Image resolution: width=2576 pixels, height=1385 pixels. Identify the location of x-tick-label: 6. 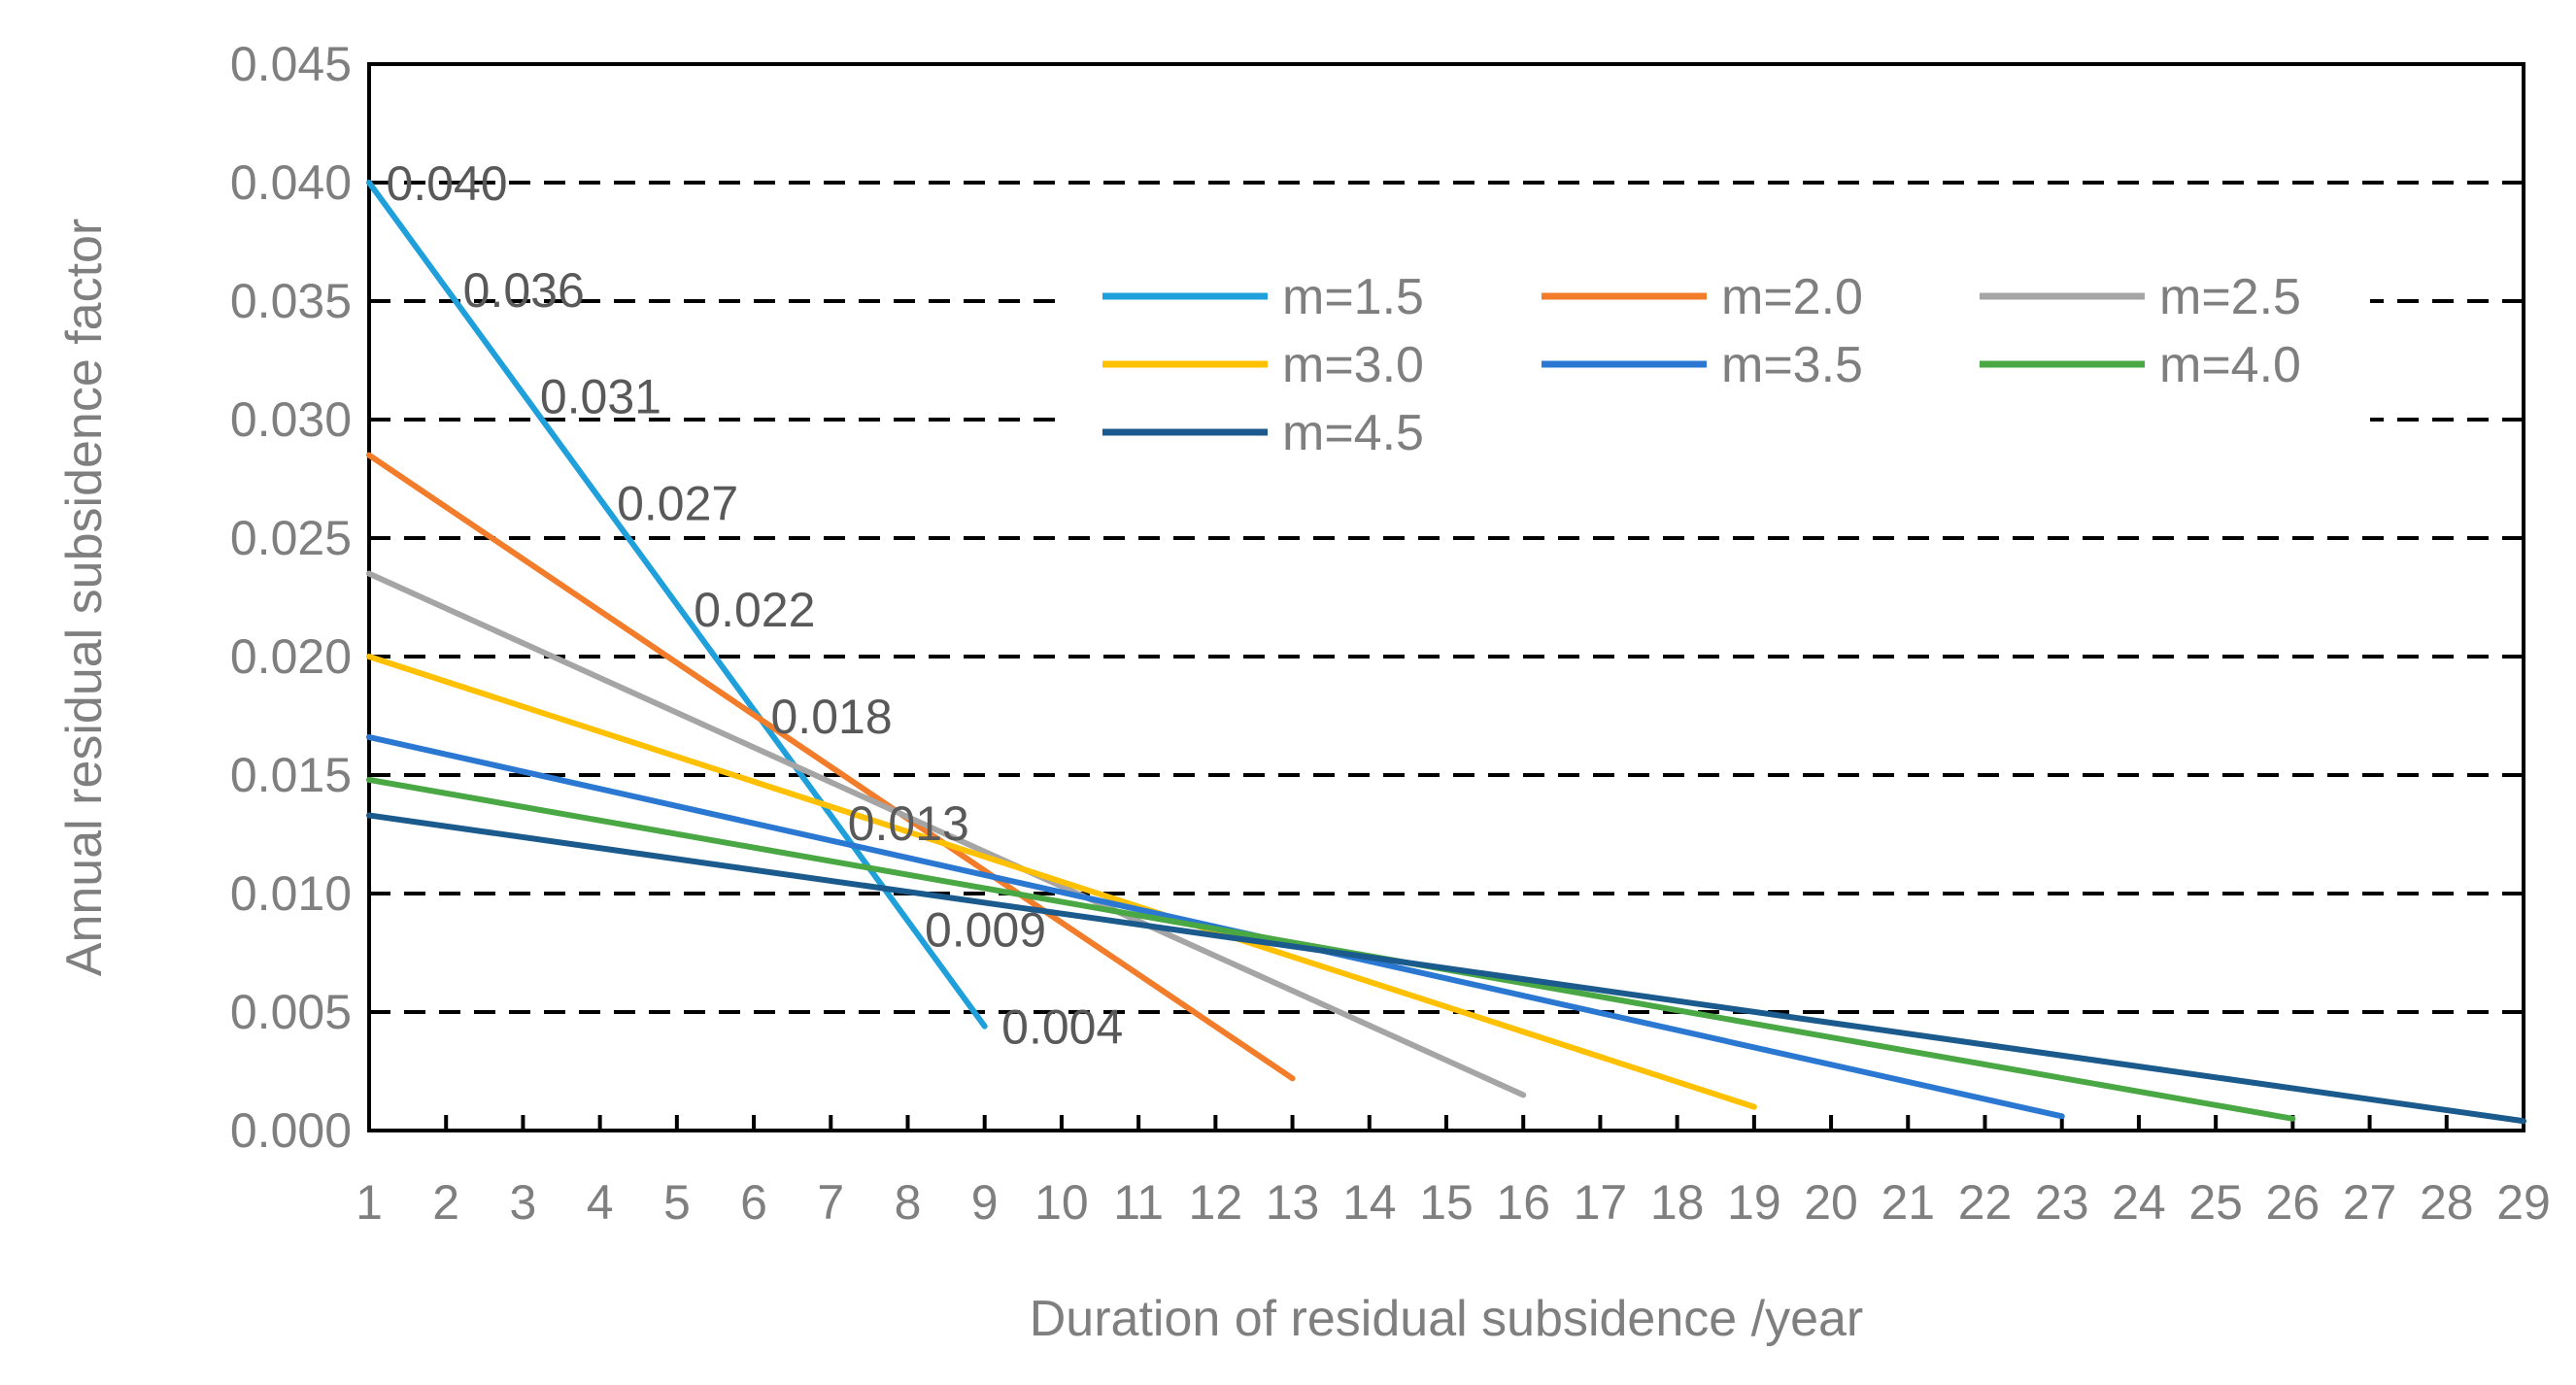
(753, 1202).